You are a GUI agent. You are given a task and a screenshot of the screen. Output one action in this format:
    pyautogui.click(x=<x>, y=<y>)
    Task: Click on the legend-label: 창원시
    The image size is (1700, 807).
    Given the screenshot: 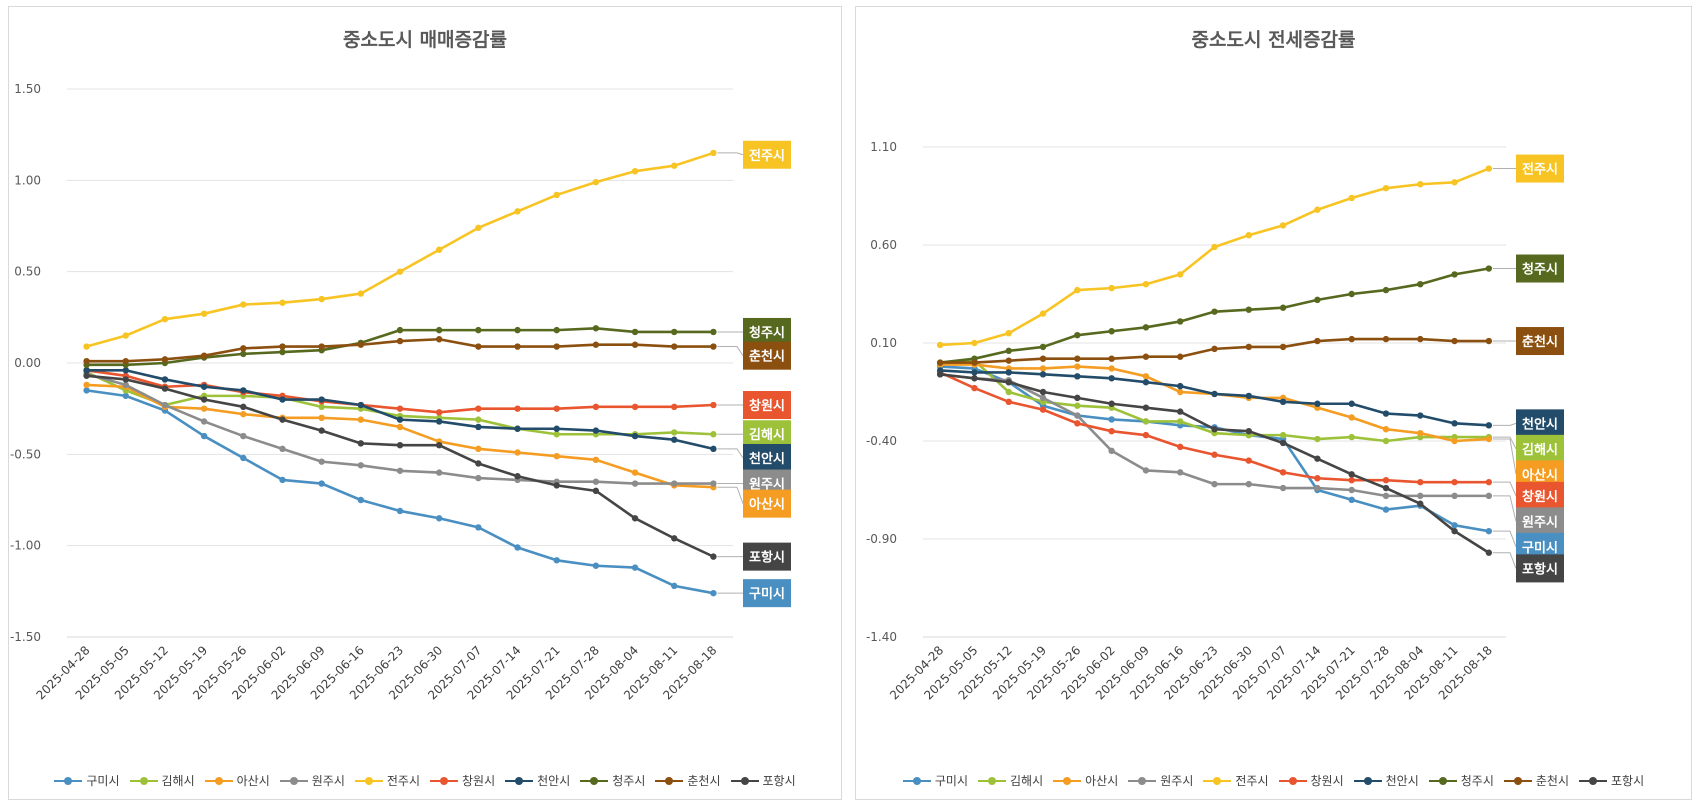 What is the action you would take?
    pyautogui.click(x=1327, y=781)
    